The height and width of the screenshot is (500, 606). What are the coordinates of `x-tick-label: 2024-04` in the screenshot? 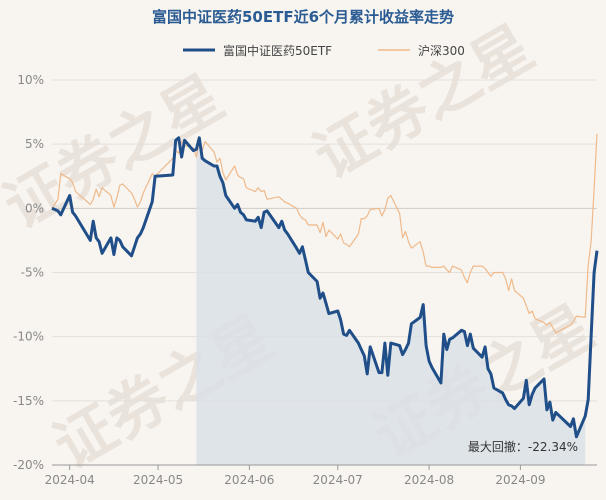 It's located at (70, 480).